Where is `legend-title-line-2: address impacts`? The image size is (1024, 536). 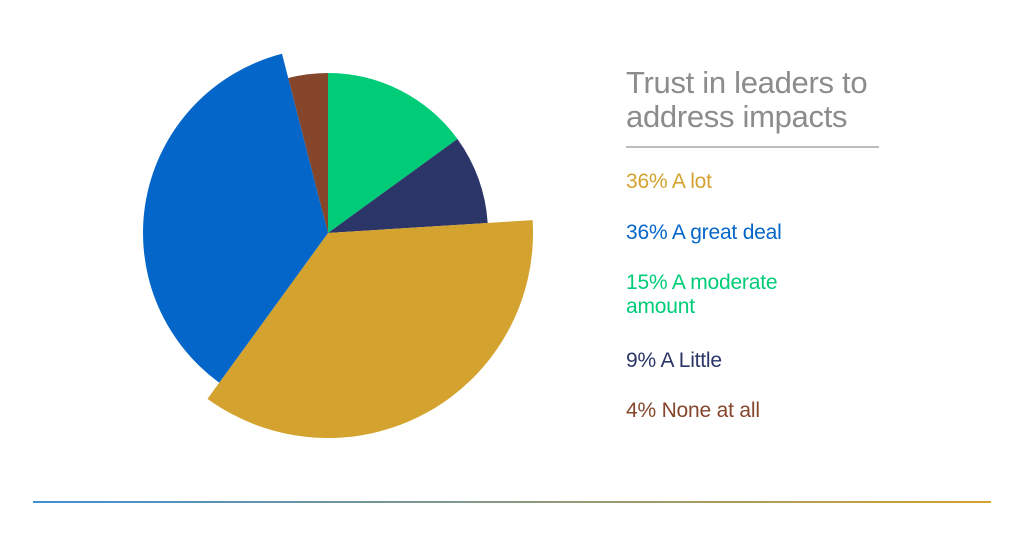
legend-title-line-2: address impacts is located at coordinates (737, 116).